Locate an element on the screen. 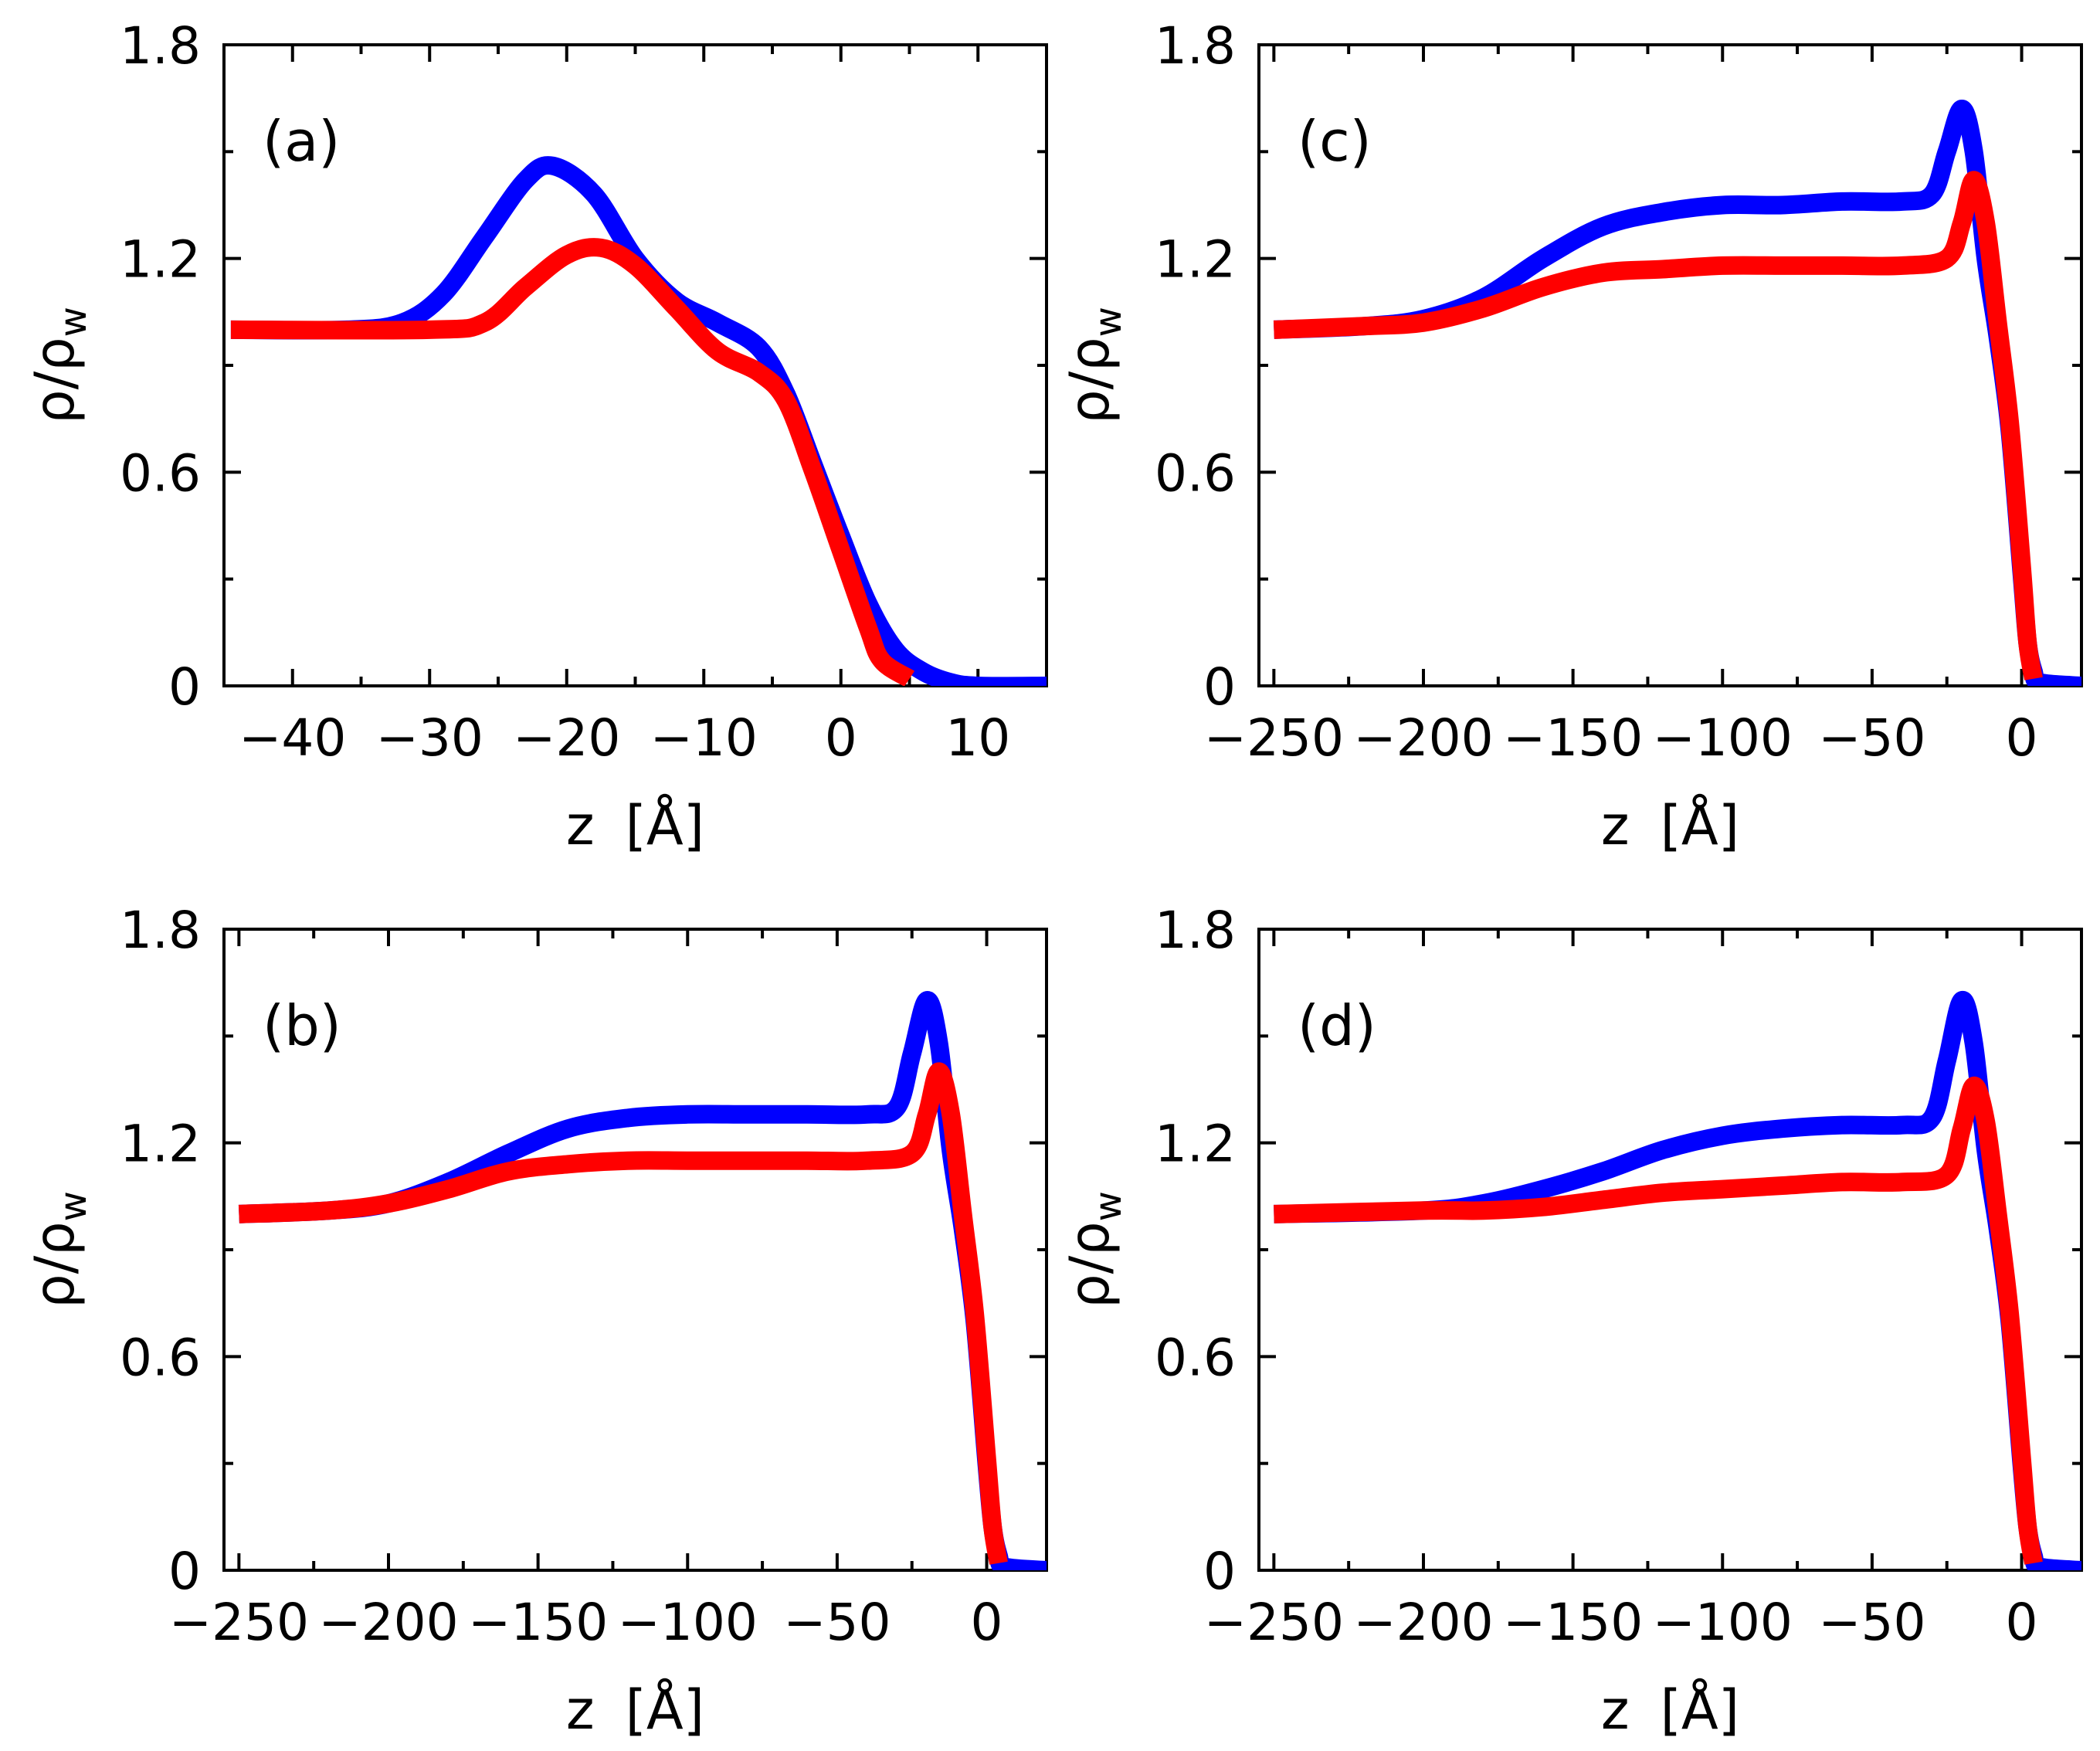  panel-label: (d) is located at coordinates (1337, 1025).